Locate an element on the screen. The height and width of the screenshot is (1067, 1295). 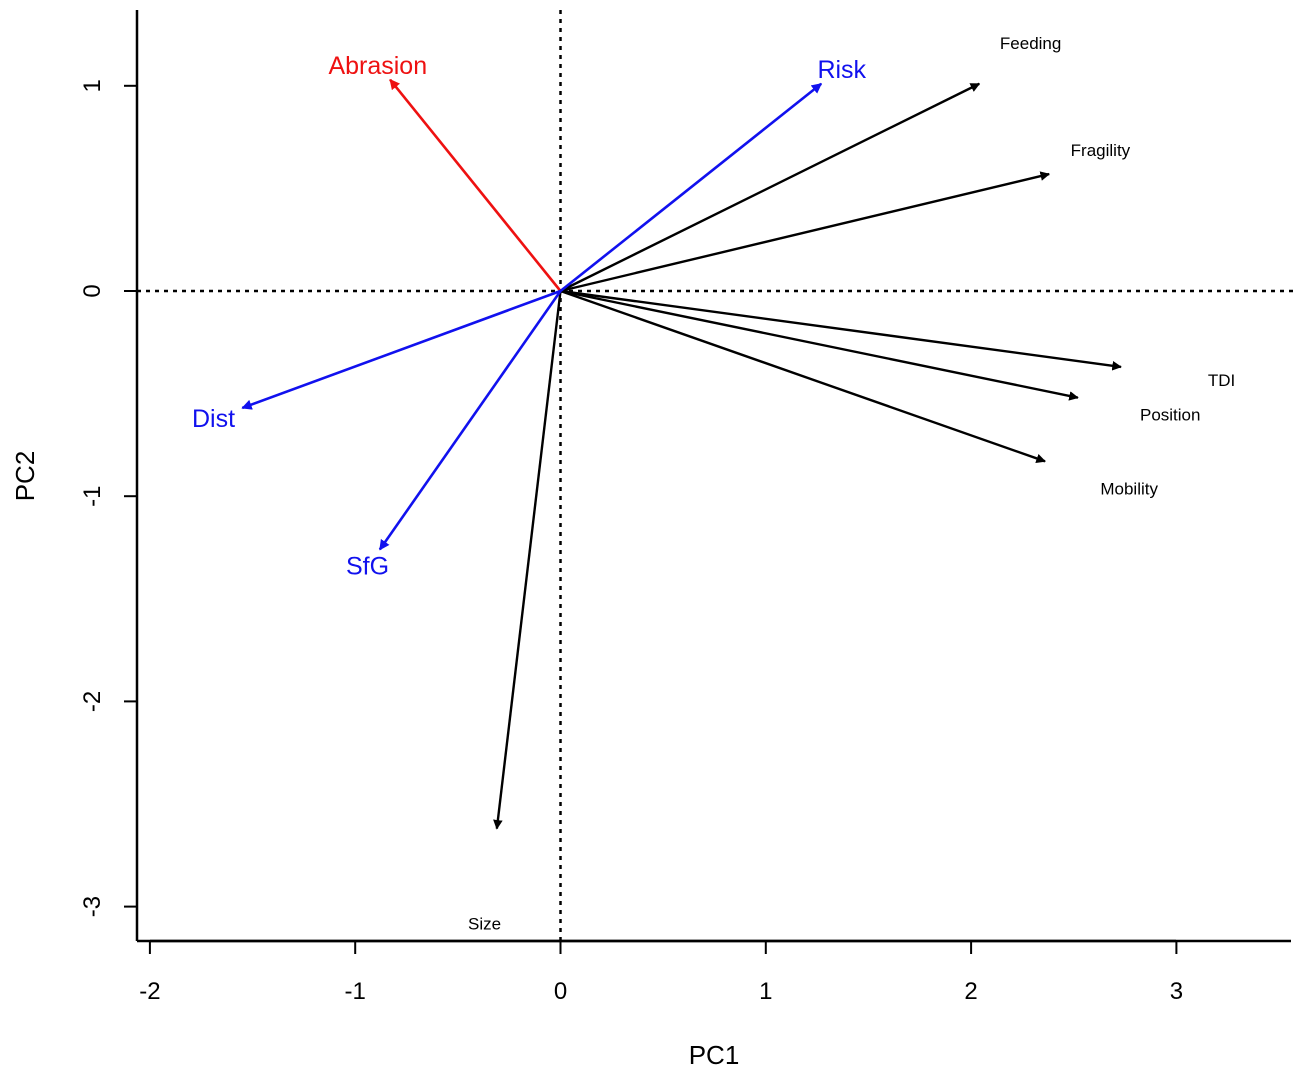
vector-fragility is located at coordinates (805, 232).